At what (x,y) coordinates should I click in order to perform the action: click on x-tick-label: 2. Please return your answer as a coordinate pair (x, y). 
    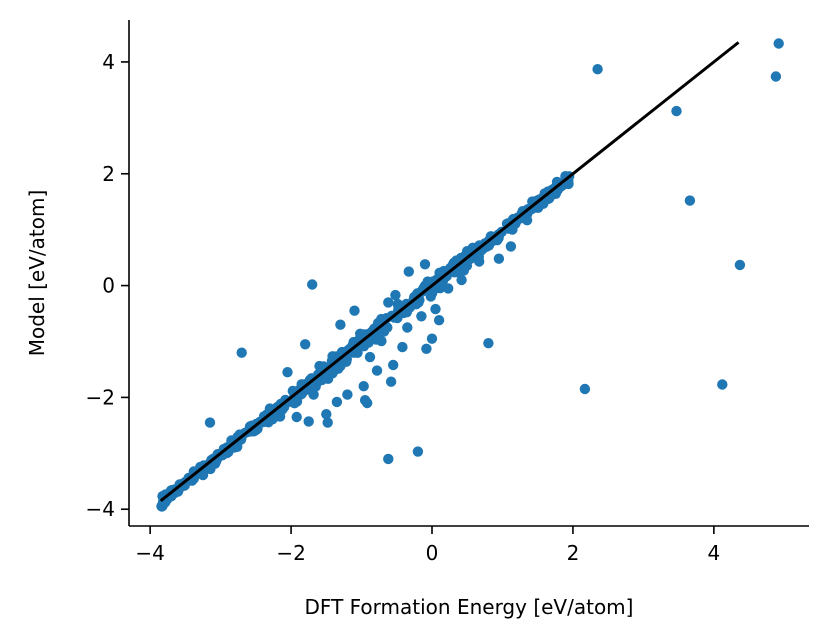
    Looking at the image, I should click on (573, 553).